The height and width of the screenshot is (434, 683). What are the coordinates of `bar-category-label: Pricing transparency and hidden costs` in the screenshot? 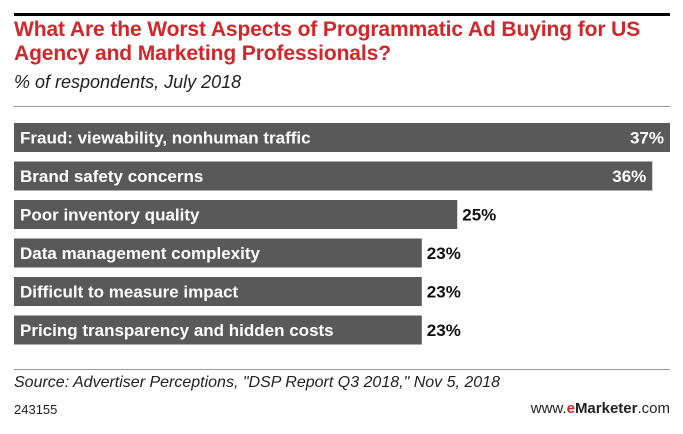 It's located at (177, 330).